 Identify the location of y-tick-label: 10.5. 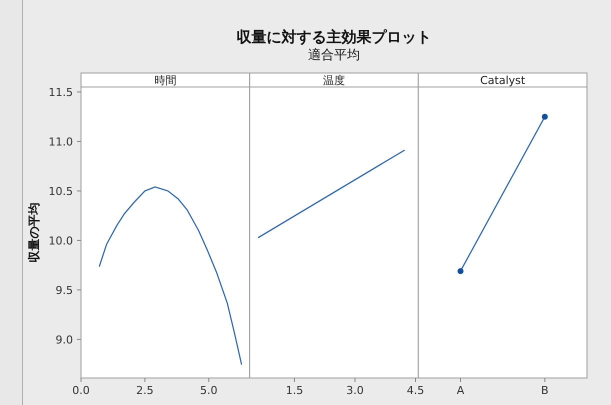
(60, 191).